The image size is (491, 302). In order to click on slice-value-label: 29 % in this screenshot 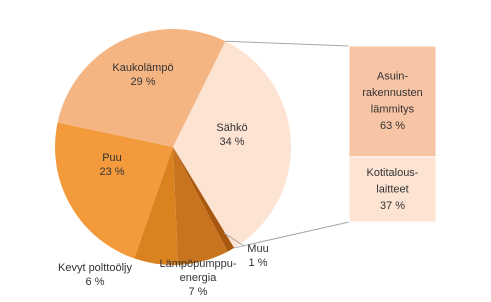, I will do `click(142, 82)`.